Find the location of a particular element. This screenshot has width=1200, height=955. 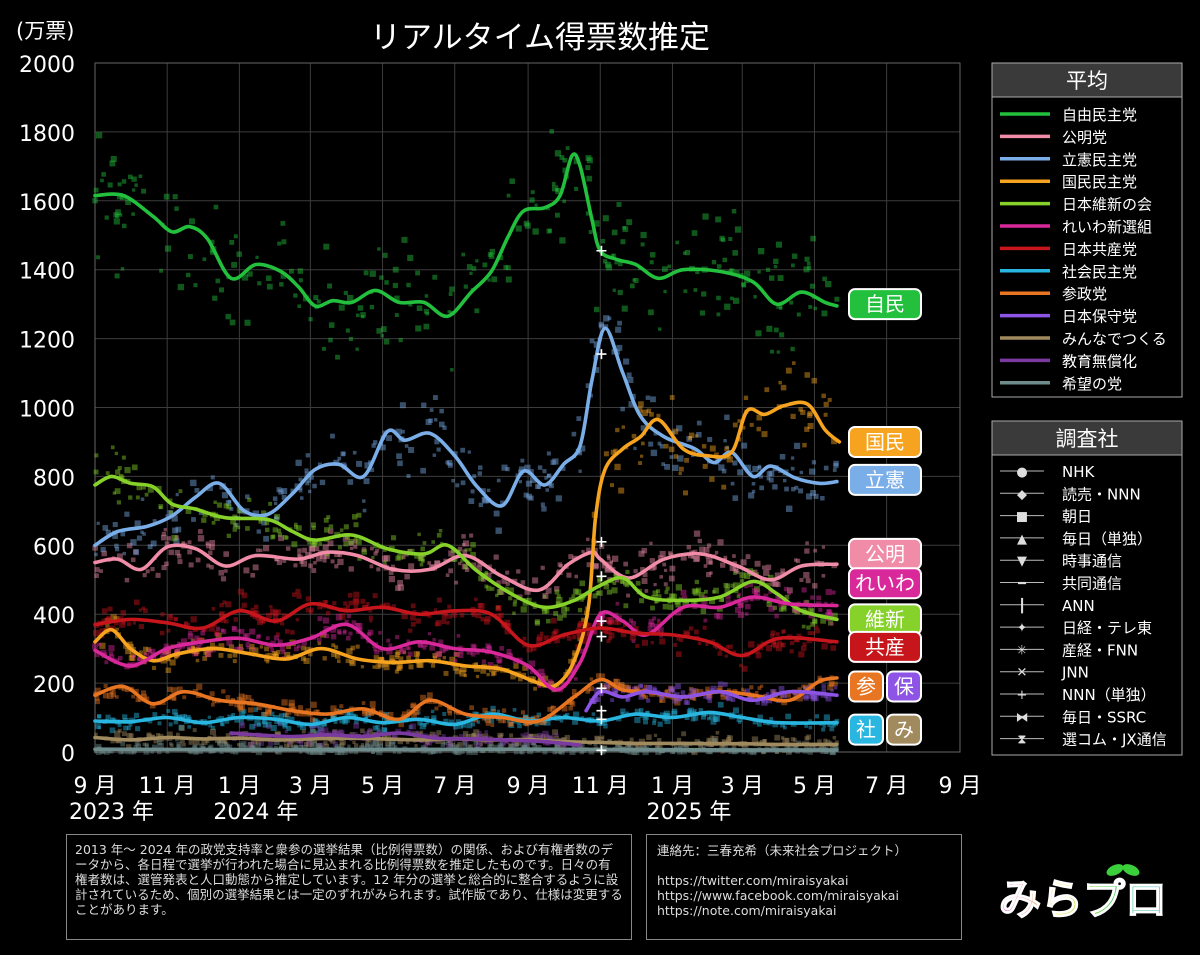

legend-series-name: 日本保守党 is located at coordinates (1099, 317).